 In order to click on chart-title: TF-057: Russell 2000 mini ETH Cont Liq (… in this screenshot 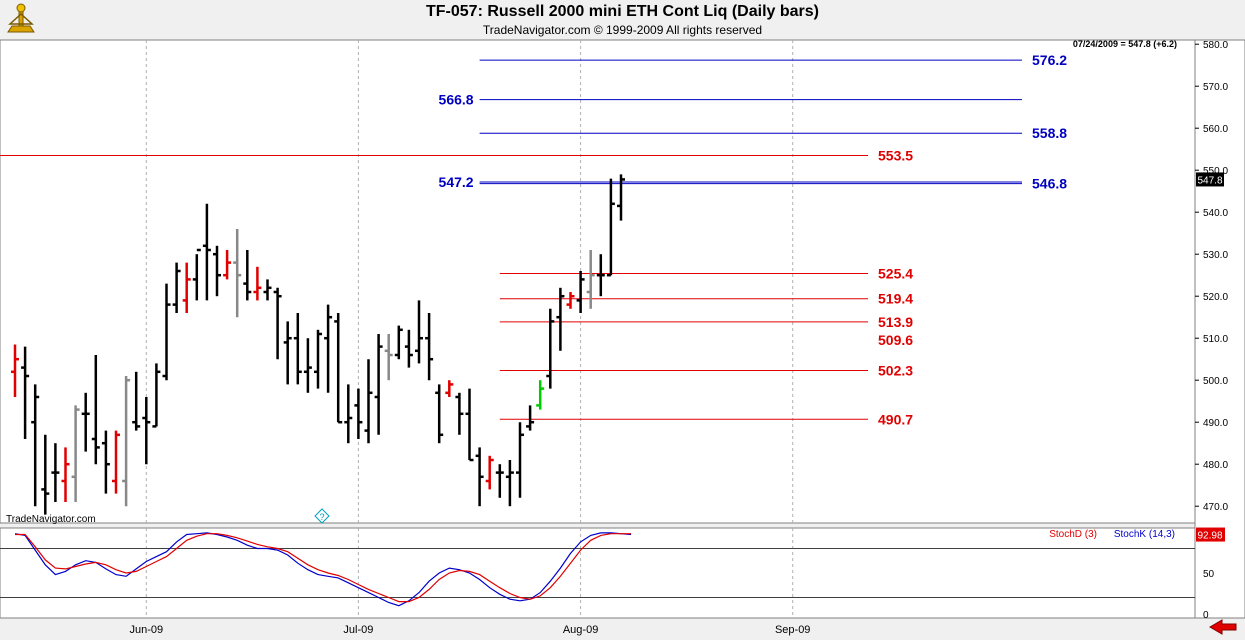, I will do `click(622, 11)`.